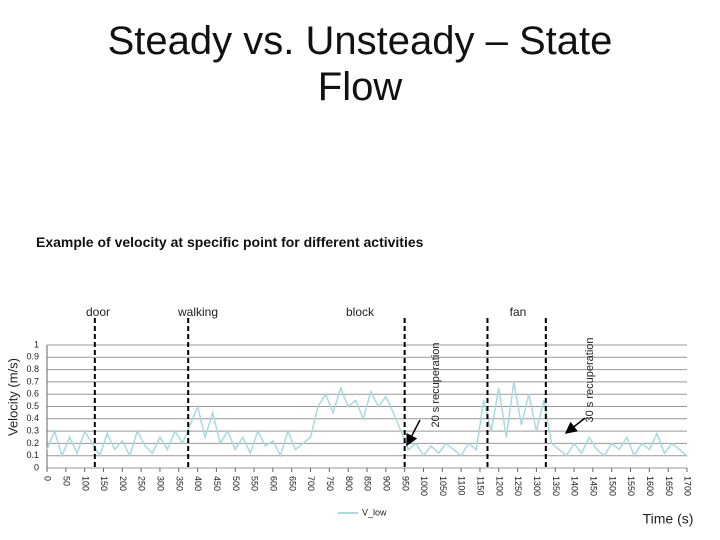  Describe the element at coordinates (668, 519) in the screenshot. I see `x-axis-label: Time (s)` at that location.